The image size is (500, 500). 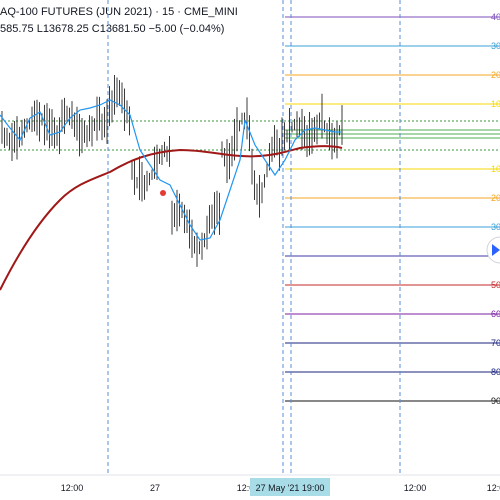 What do you see at coordinates (495, 17) in the screenshot?
I see `fib-label: 40` at bounding box center [495, 17].